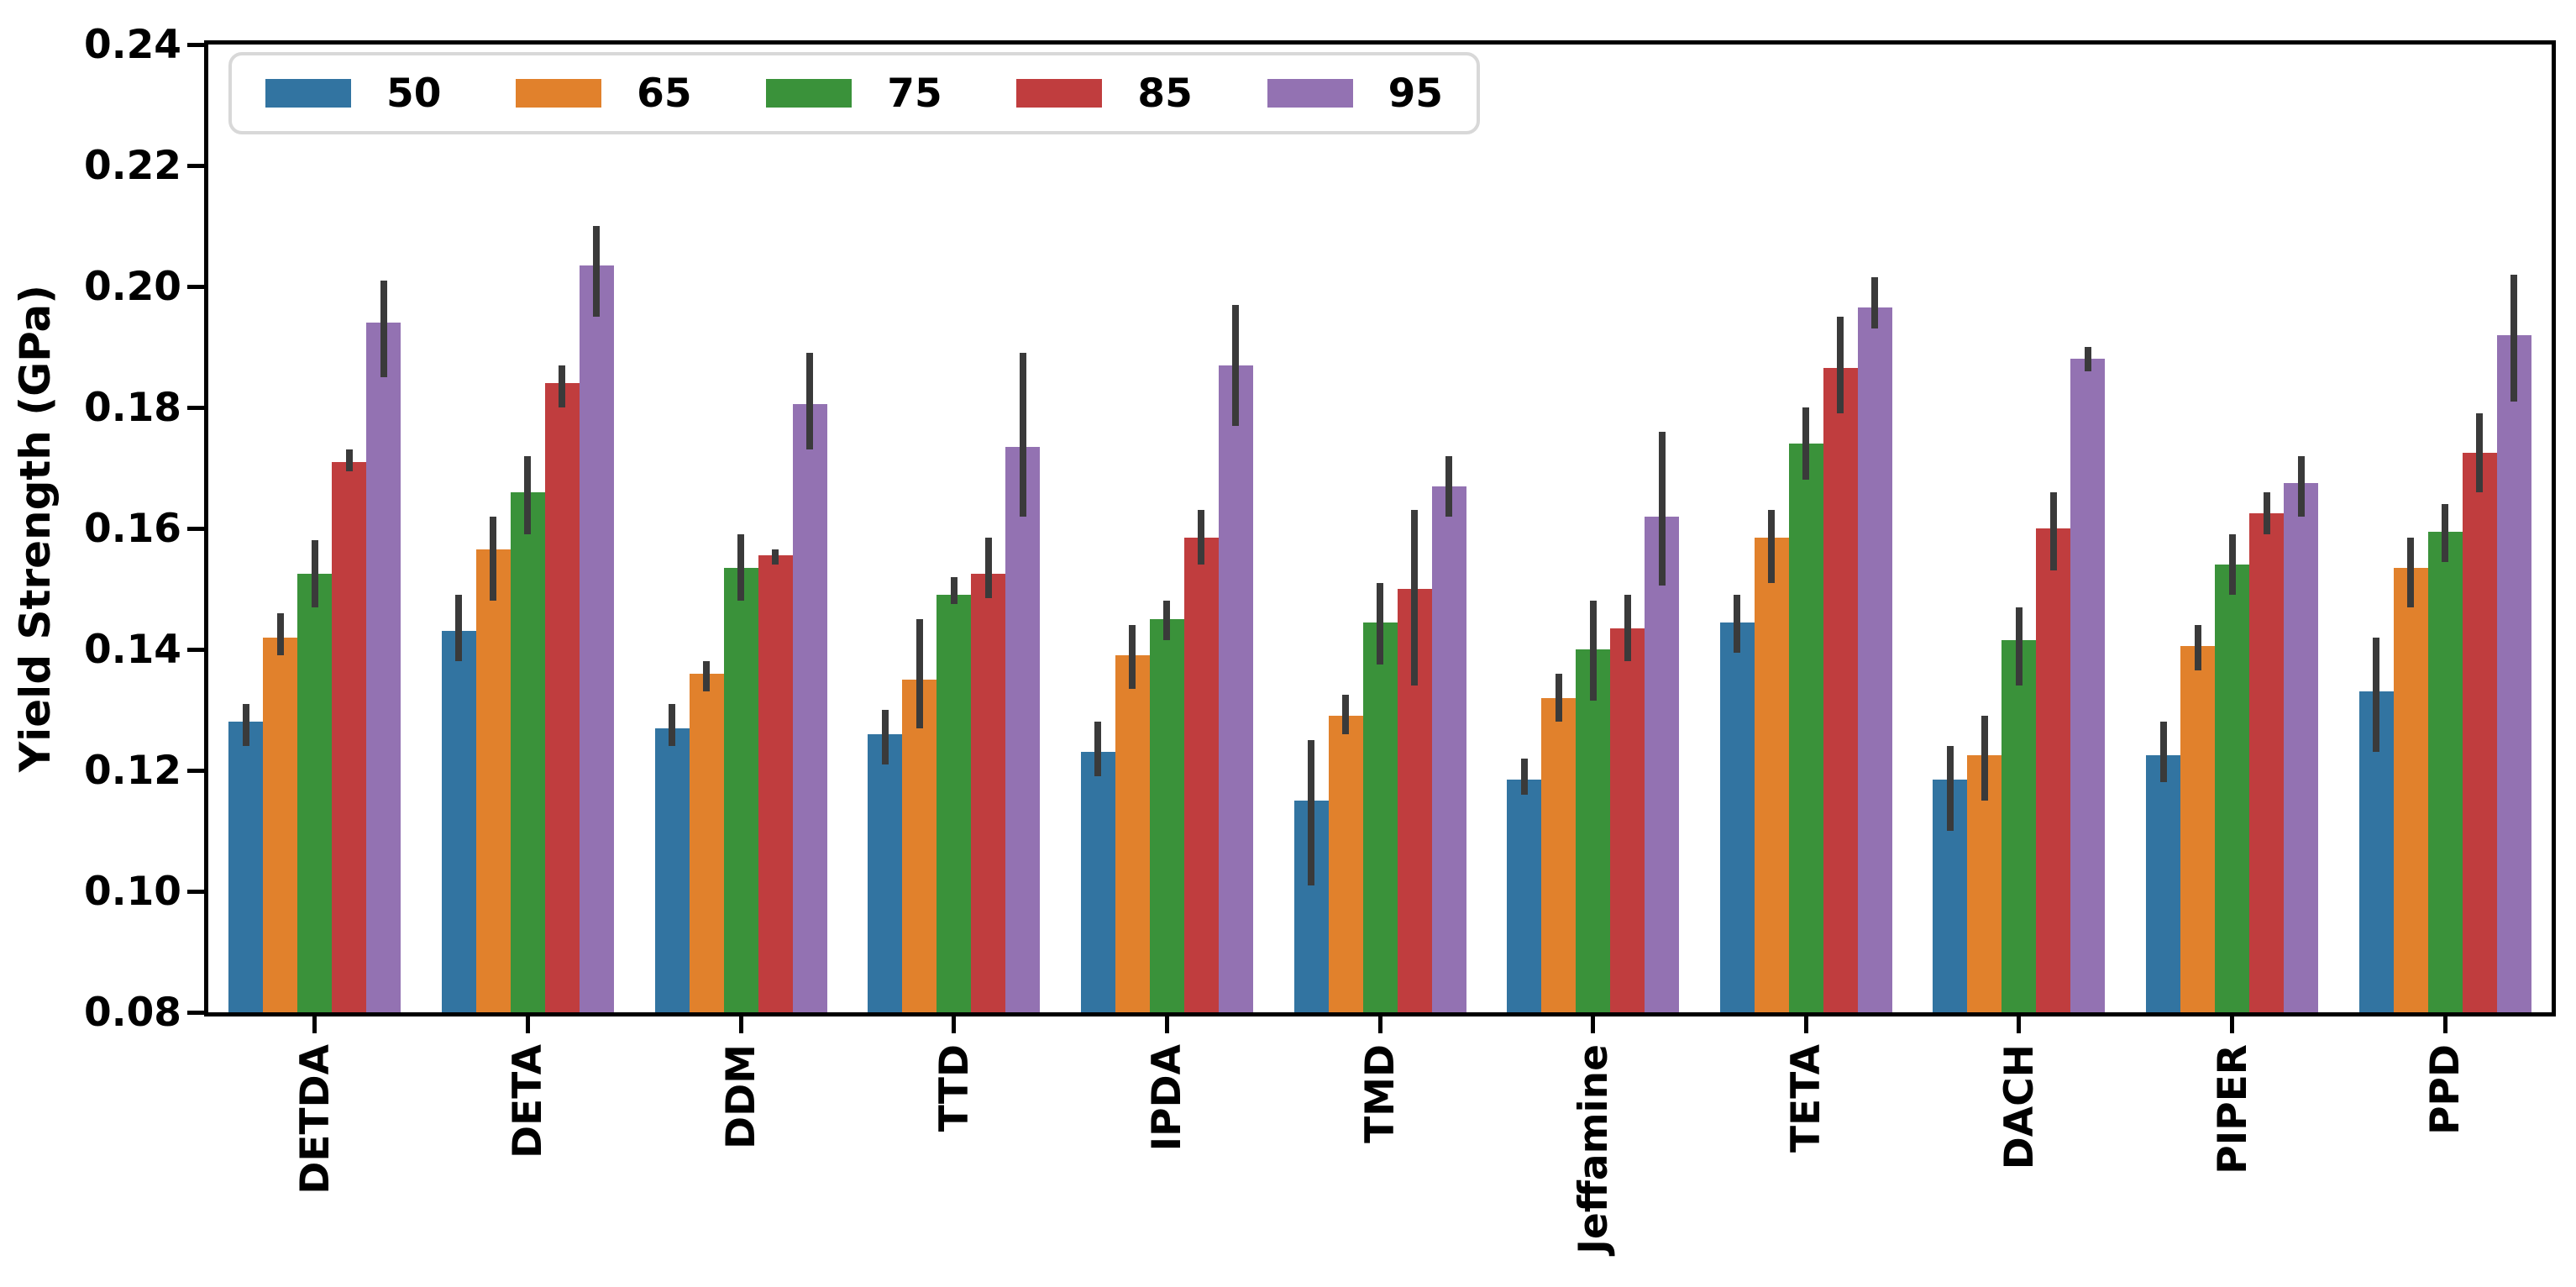  What do you see at coordinates (132, 408) in the screenshot?
I see `y-tick-label: 0.18` at bounding box center [132, 408].